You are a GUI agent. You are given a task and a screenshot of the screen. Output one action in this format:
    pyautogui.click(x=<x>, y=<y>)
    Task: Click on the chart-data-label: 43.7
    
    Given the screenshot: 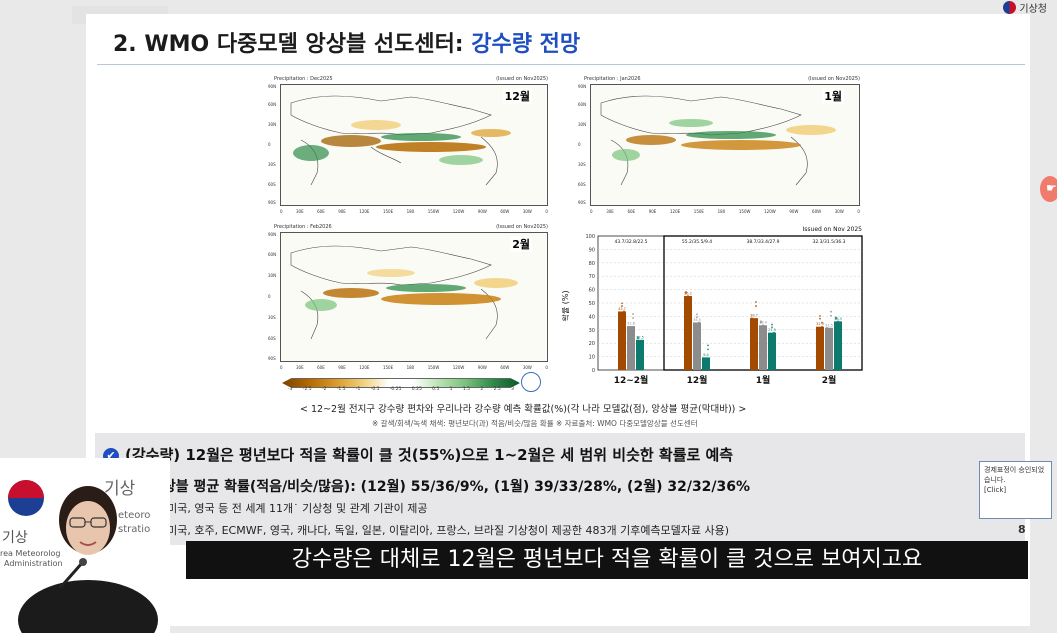 What is the action you would take?
    pyautogui.click(x=622, y=309)
    